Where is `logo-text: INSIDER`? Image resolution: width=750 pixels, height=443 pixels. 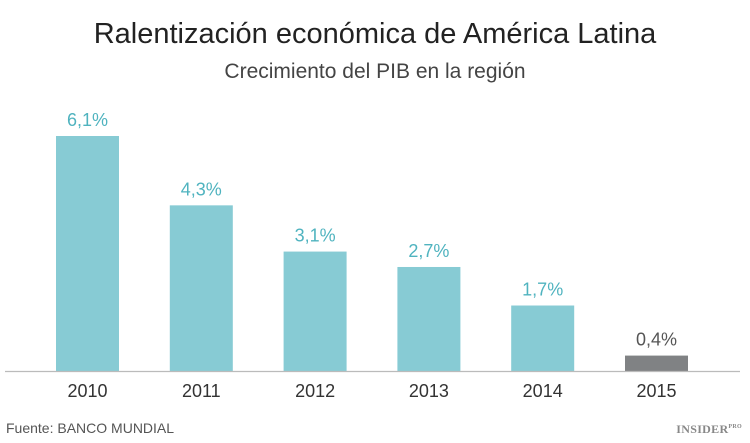
logo-text: INSIDER is located at coordinates (702, 429).